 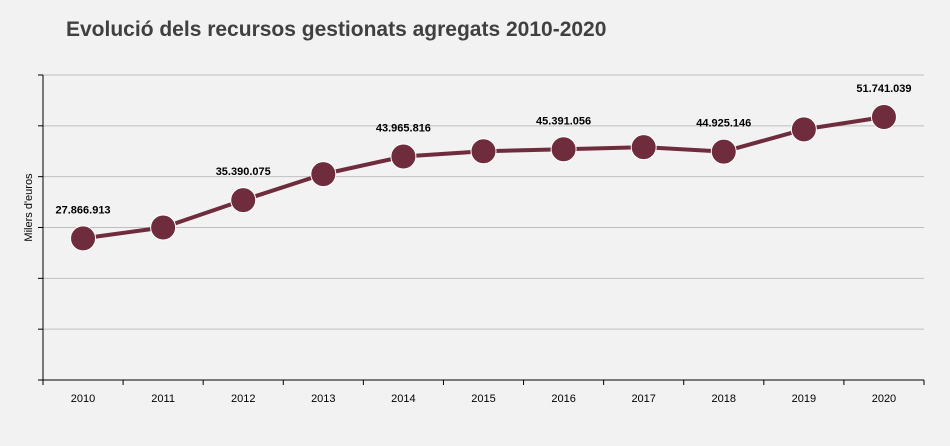 What do you see at coordinates (163, 399) in the screenshot?
I see `x-tick-label: 2011` at bounding box center [163, 399].